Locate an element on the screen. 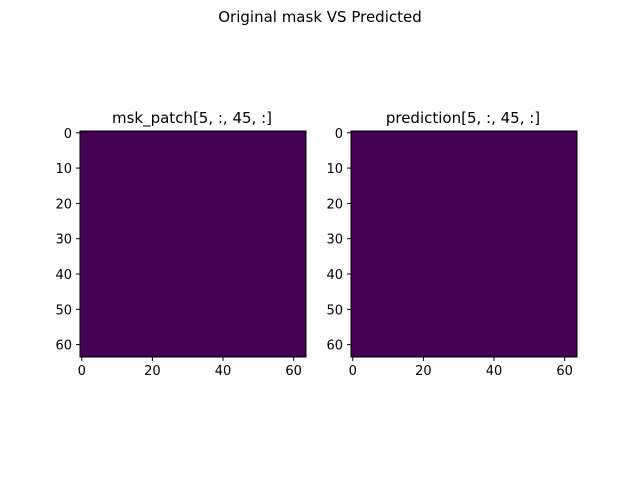  subplot-title: msk_patch[5, :, 45, :] is located at coordinates (192, 118).